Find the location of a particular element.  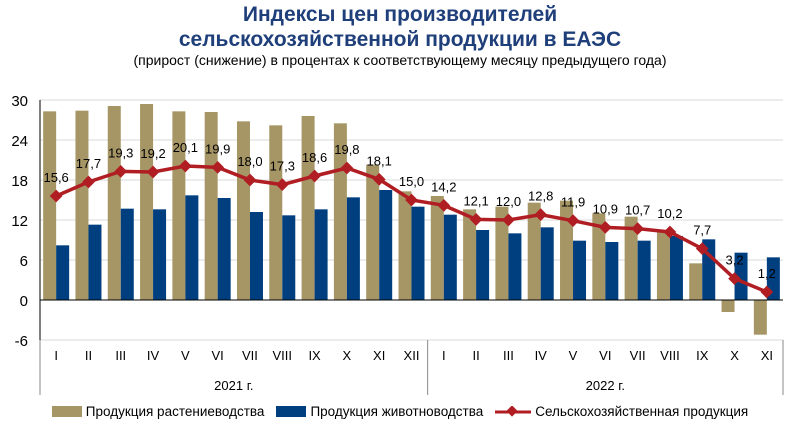

data-label: 12,1 is located at coordinates (475, 200).